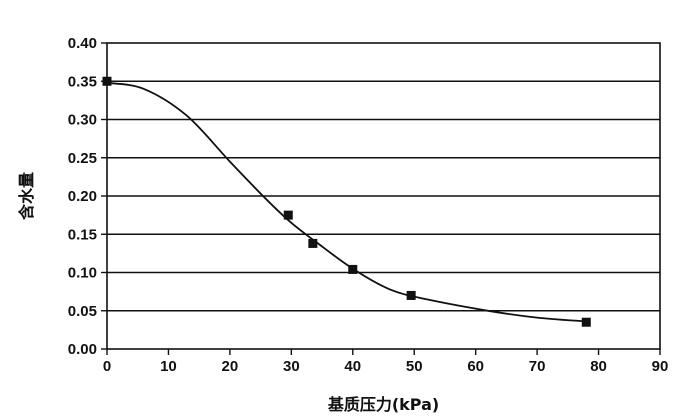  What do you see at coordinates (660, 366) in the screenshot?
I see `x-tick-label: 90` at bounding box center [660, 366].